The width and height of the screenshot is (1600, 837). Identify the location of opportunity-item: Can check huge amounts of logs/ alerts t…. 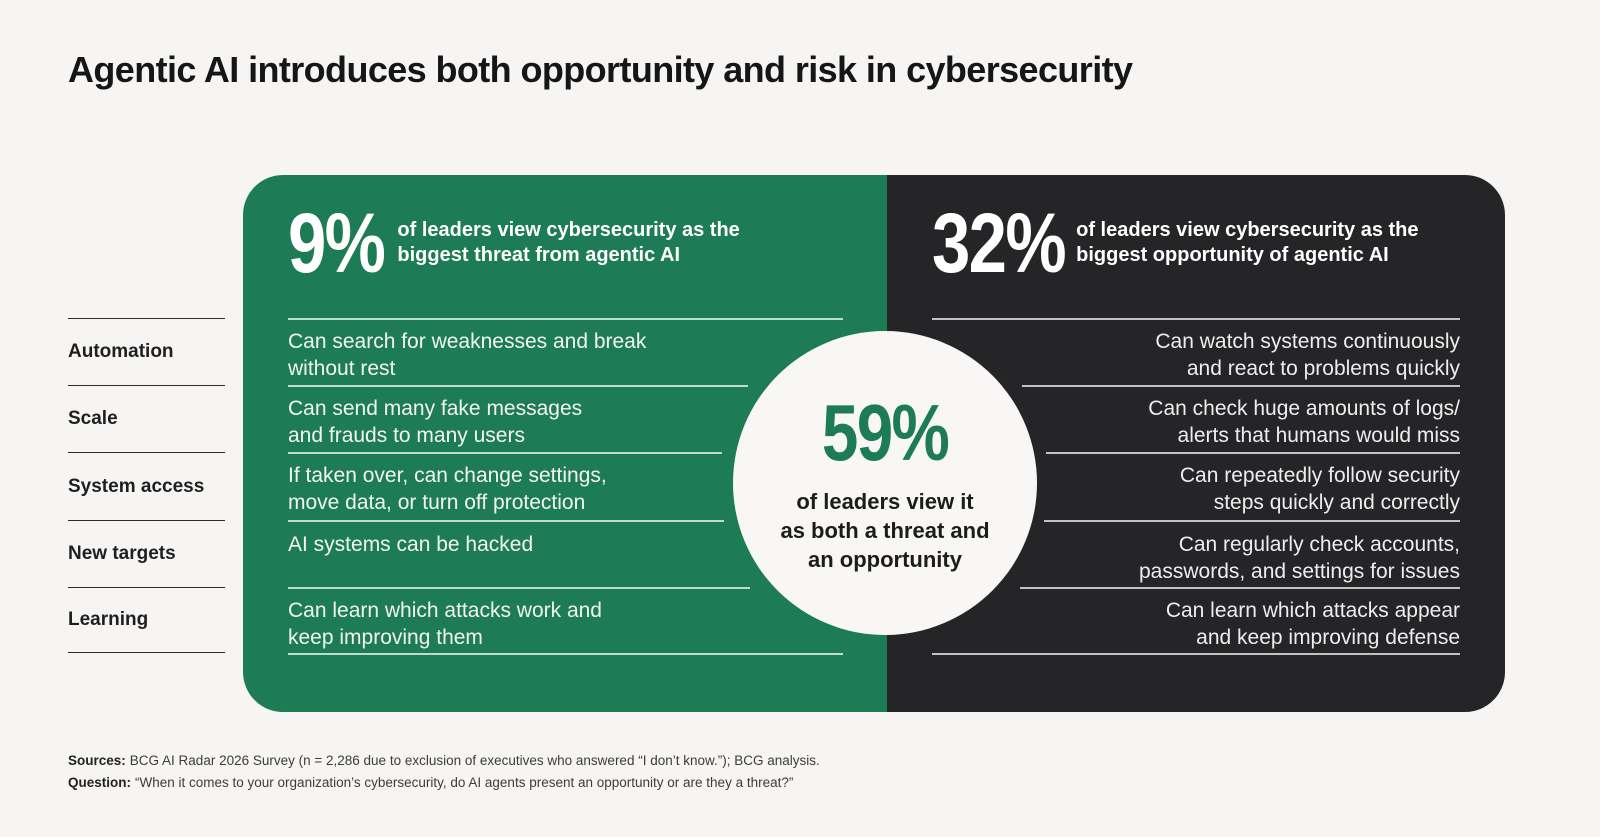
(1304, 422).